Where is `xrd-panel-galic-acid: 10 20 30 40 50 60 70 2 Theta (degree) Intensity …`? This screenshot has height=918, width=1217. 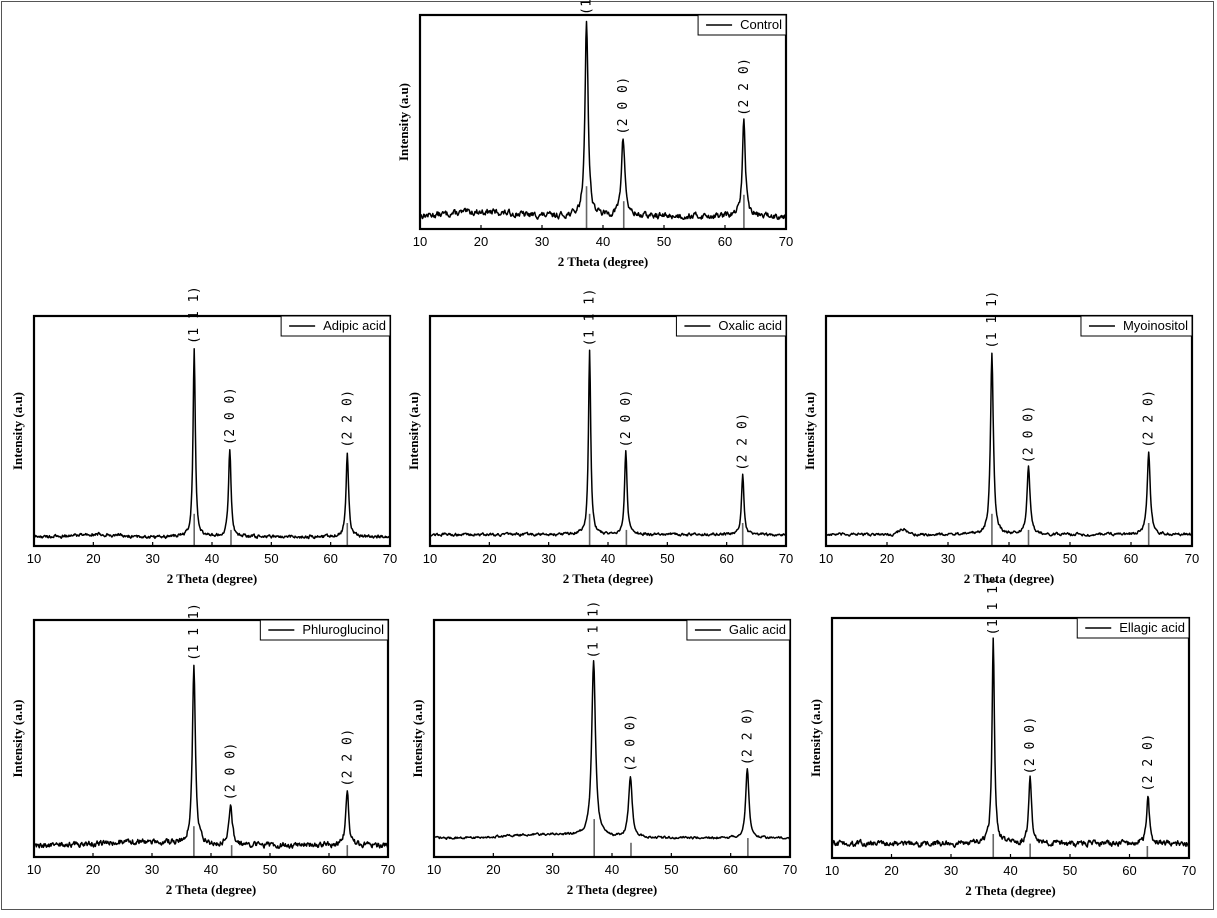 xrd-panel-galic-acid: 10 20 30 40 50 60 70 2 Theta (degree) Intensity … is located at coordinates (604, 758).